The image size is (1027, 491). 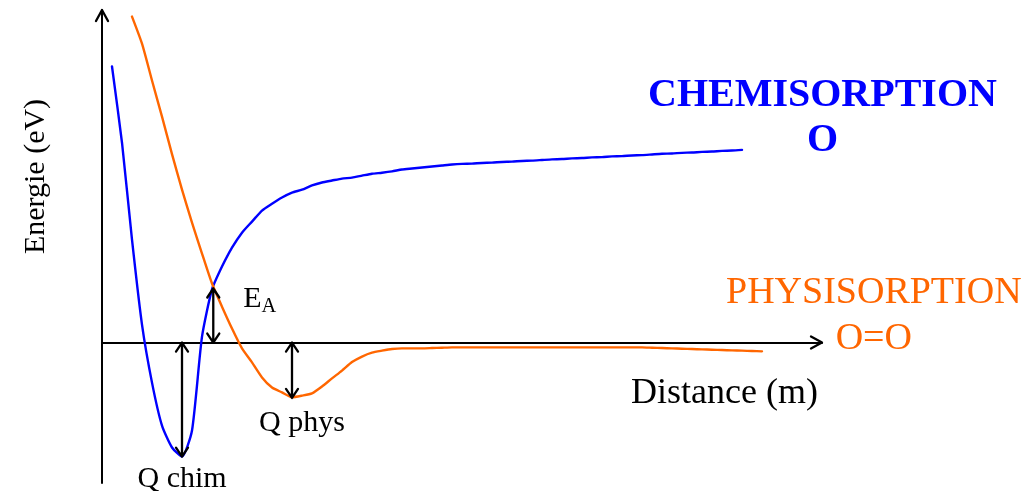 I want to click on annotation: E$_{A}$, so click(x=260, y=298).